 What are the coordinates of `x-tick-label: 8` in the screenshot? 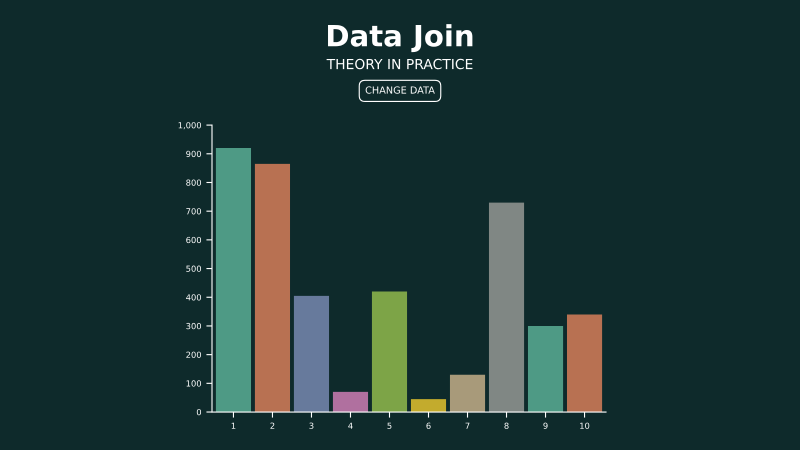 It's located at (506, 425).